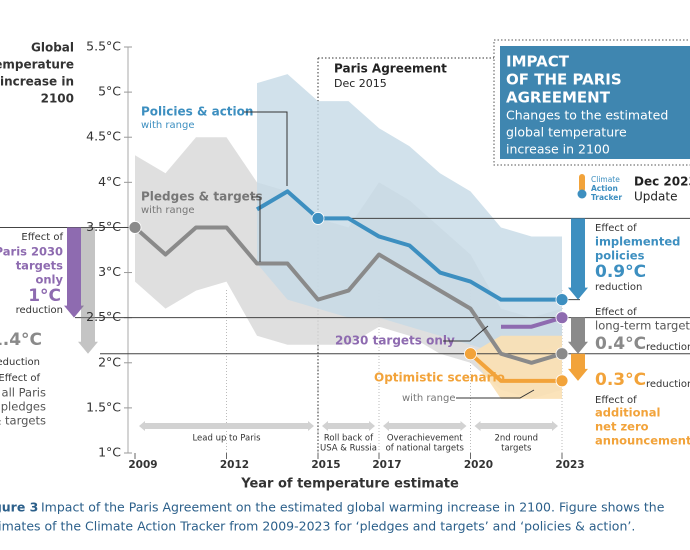  What do you see at coordinates (620, 272) in the screenshot?
I see `effect-amount: 0.9°C` at bounding box center [620, 272].